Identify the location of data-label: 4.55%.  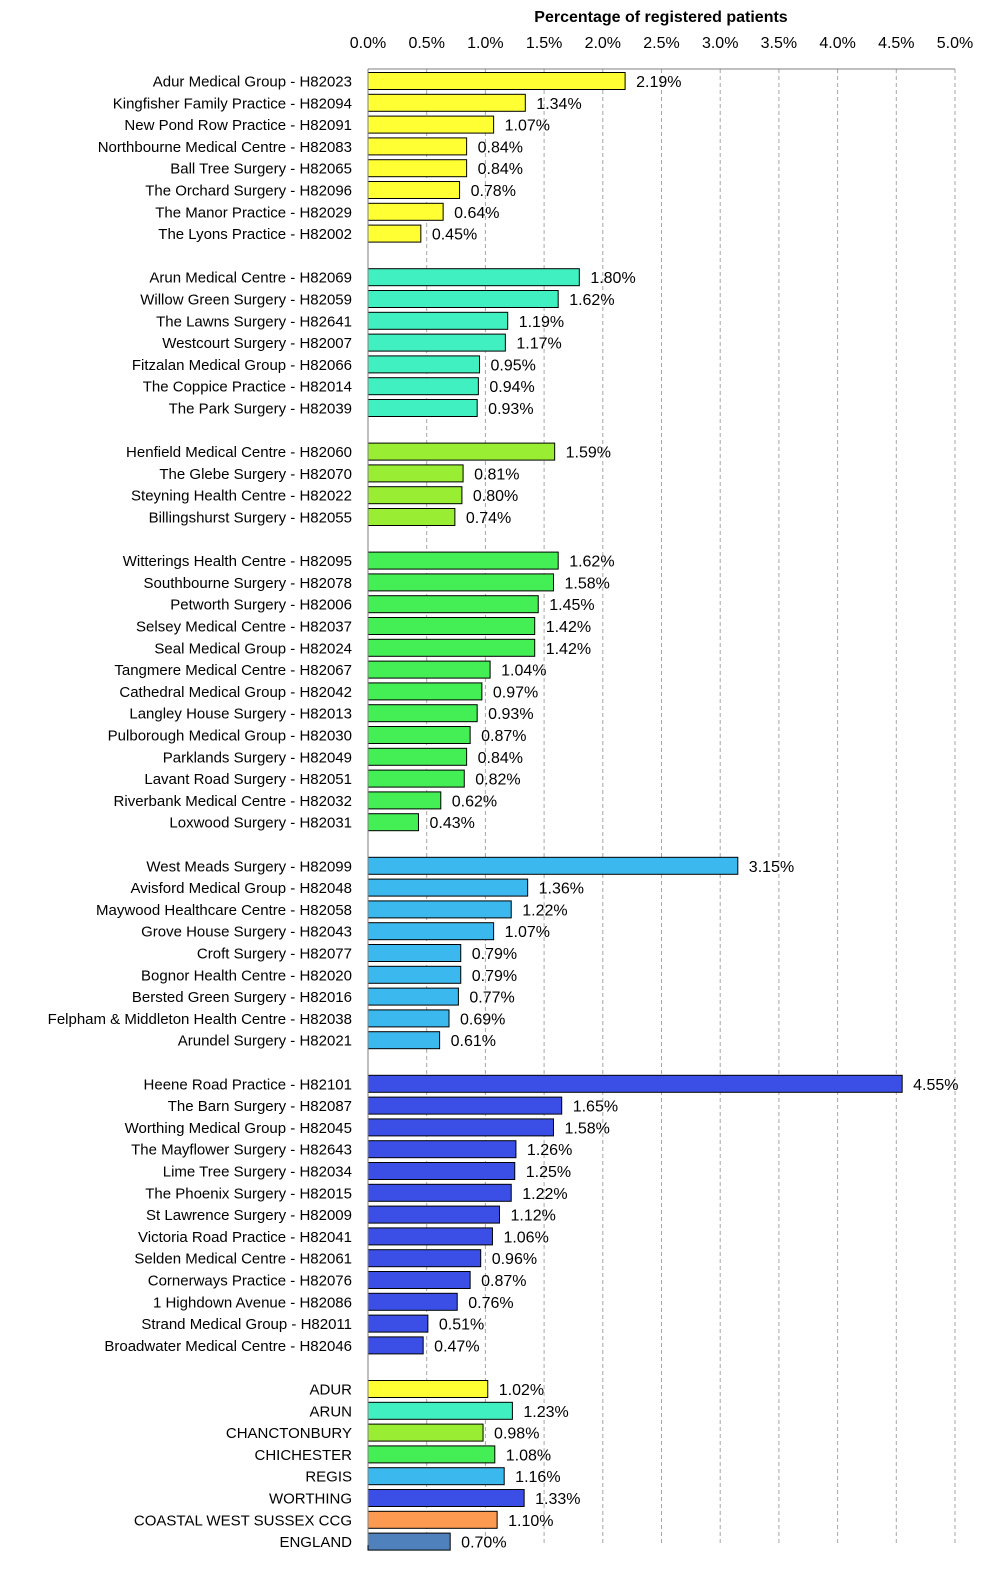
(935, 1085).